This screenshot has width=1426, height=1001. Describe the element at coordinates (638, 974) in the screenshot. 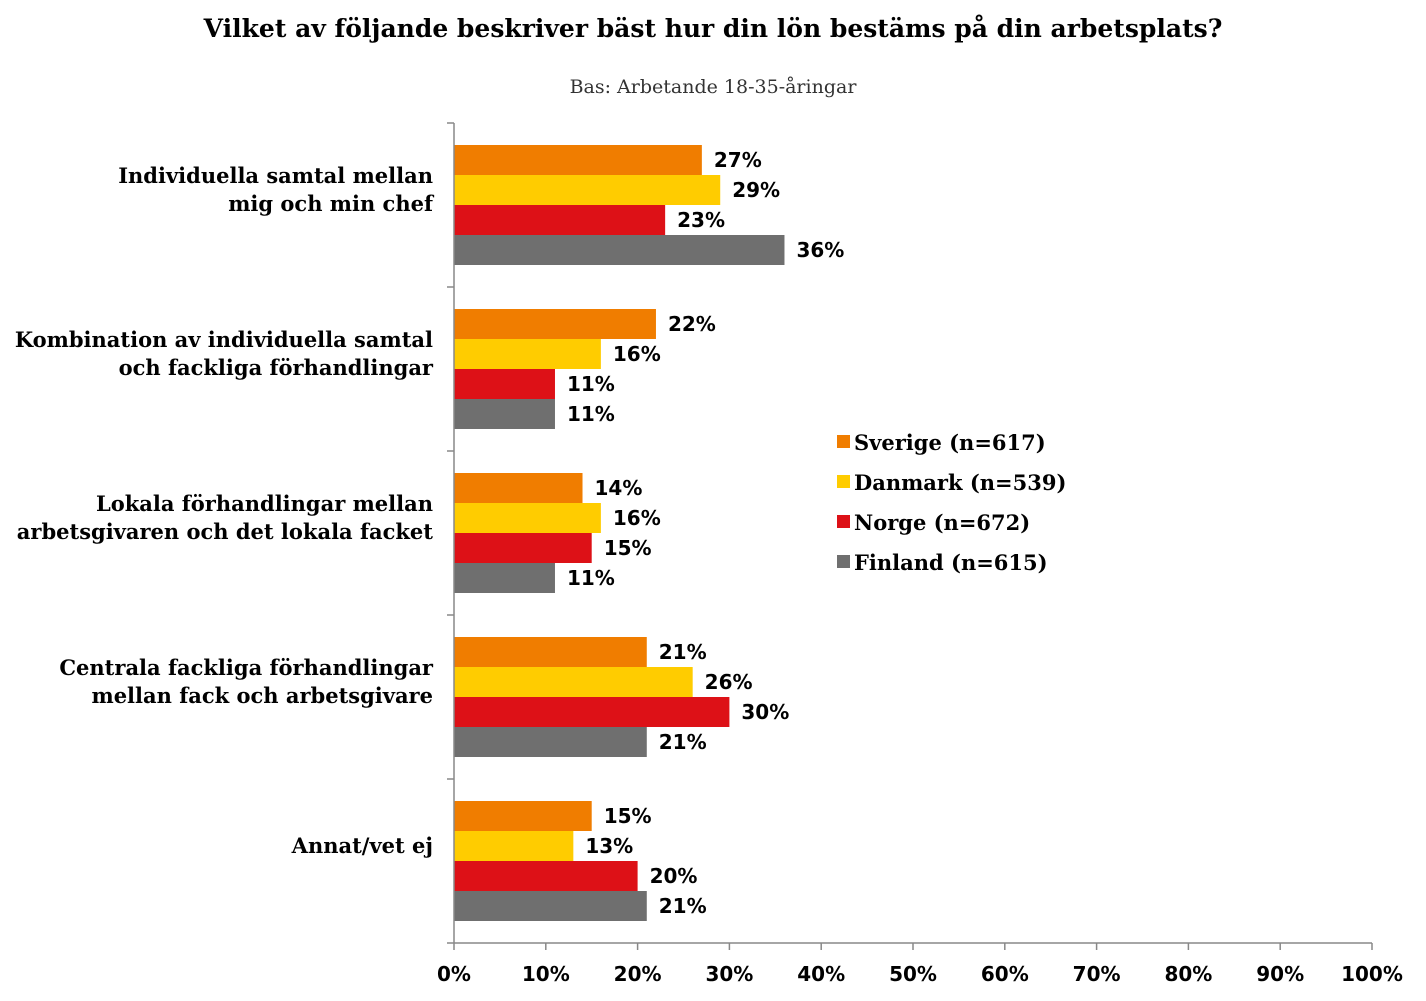

I see `x-tick-label-2: 20%` at that location.